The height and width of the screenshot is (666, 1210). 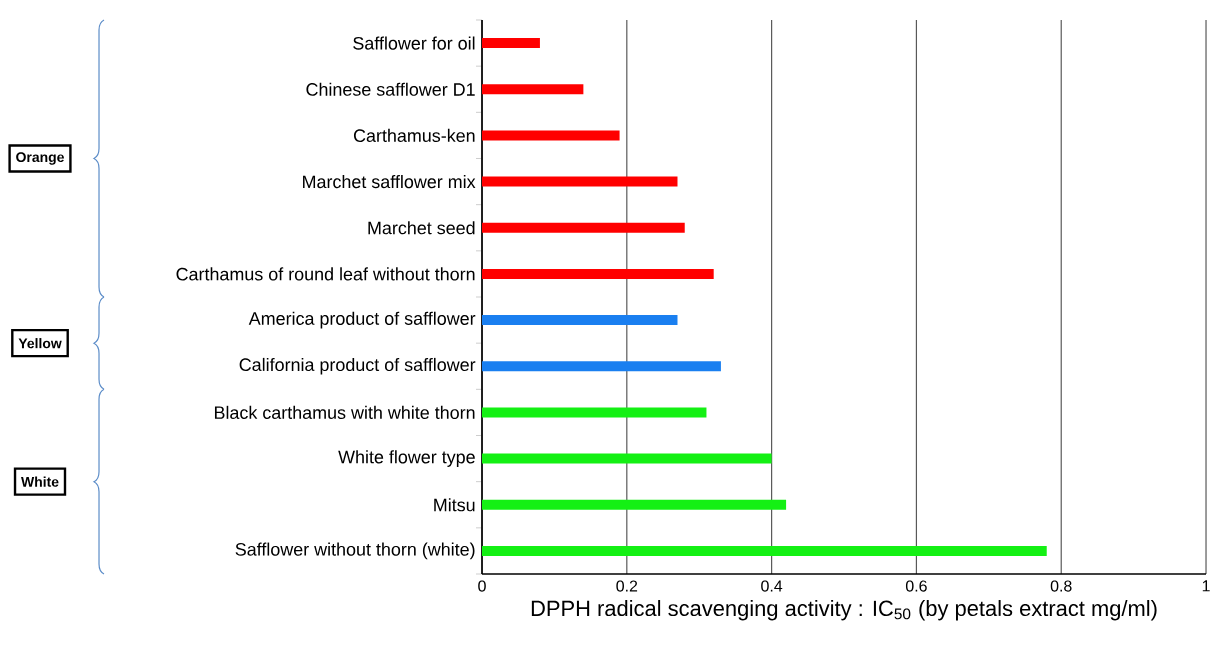 I want to click on y-tick-label: Marchet safflower mix, so click(x=389, y=181).